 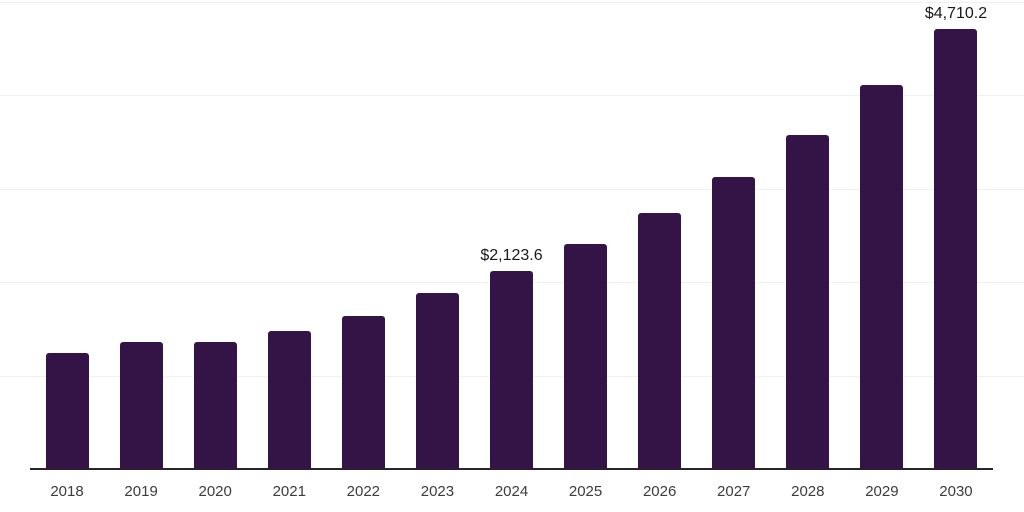 What do you see at coordinates (289, 491) in the screenshot?
I see `x-axis-label-2021: 2021` at bounding box center [289, 491].